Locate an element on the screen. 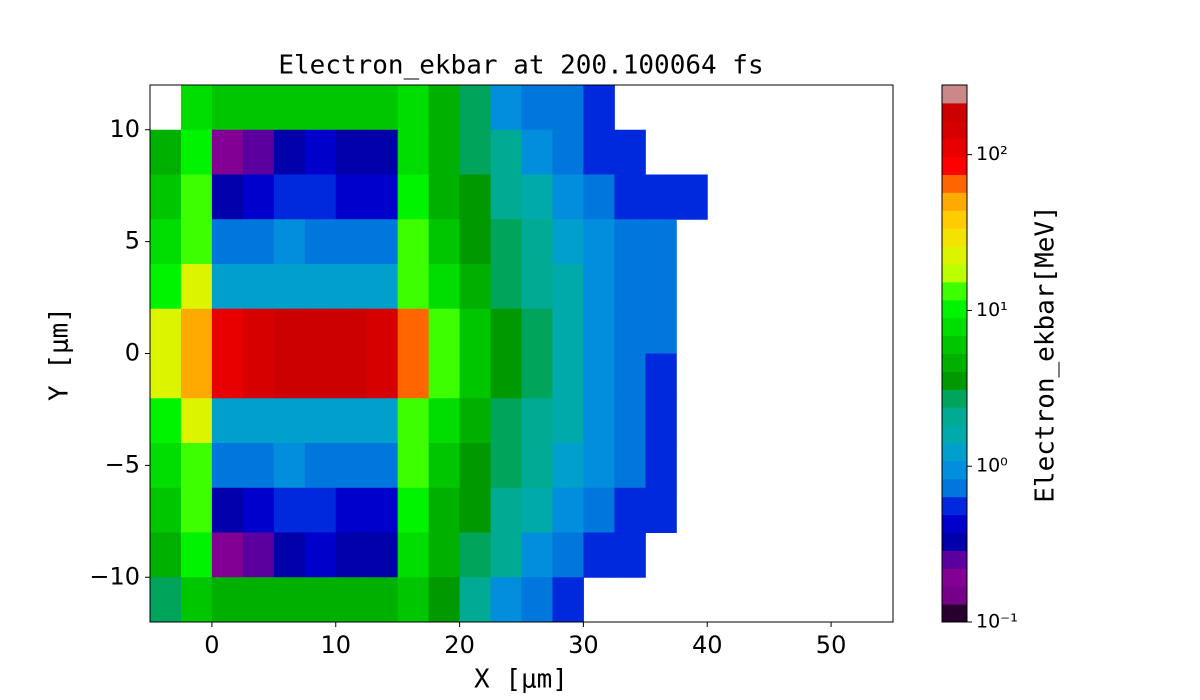 This screenshot has height=700, width=1200. colorbar-label: Electron_ekbar[MeV] is located at coordinates (1046, 353).